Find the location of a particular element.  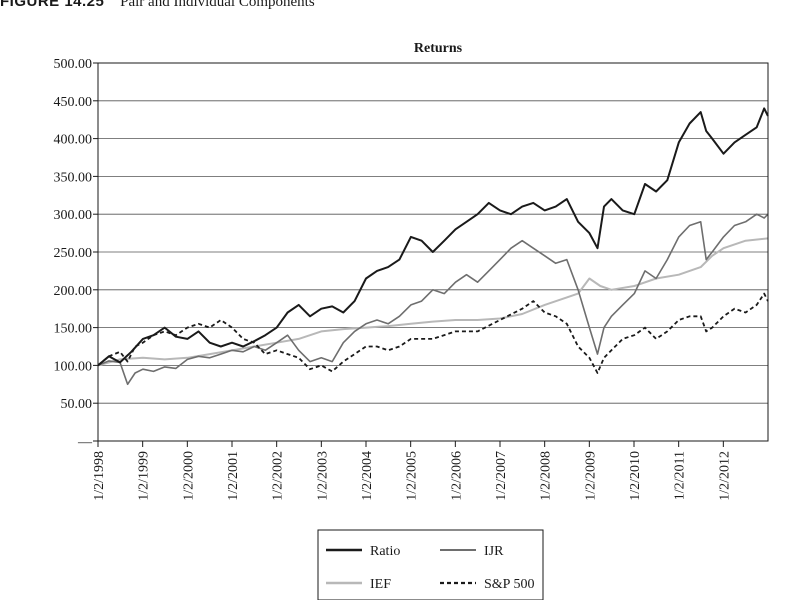

y-tick-label: 250.00 is located at coordinates (73, 253).